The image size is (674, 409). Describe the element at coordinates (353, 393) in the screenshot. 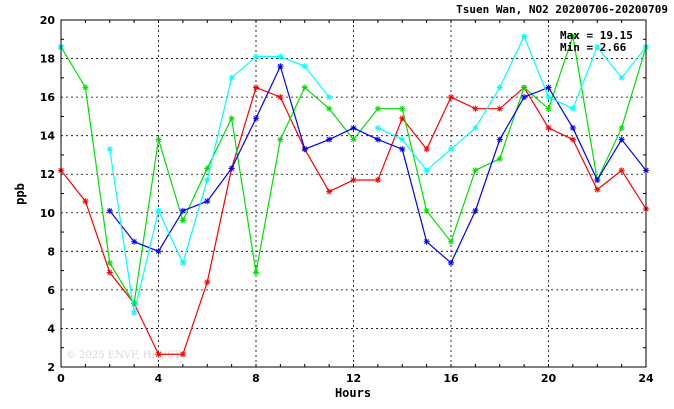

I see `x-axis-label: Hours` at that location.